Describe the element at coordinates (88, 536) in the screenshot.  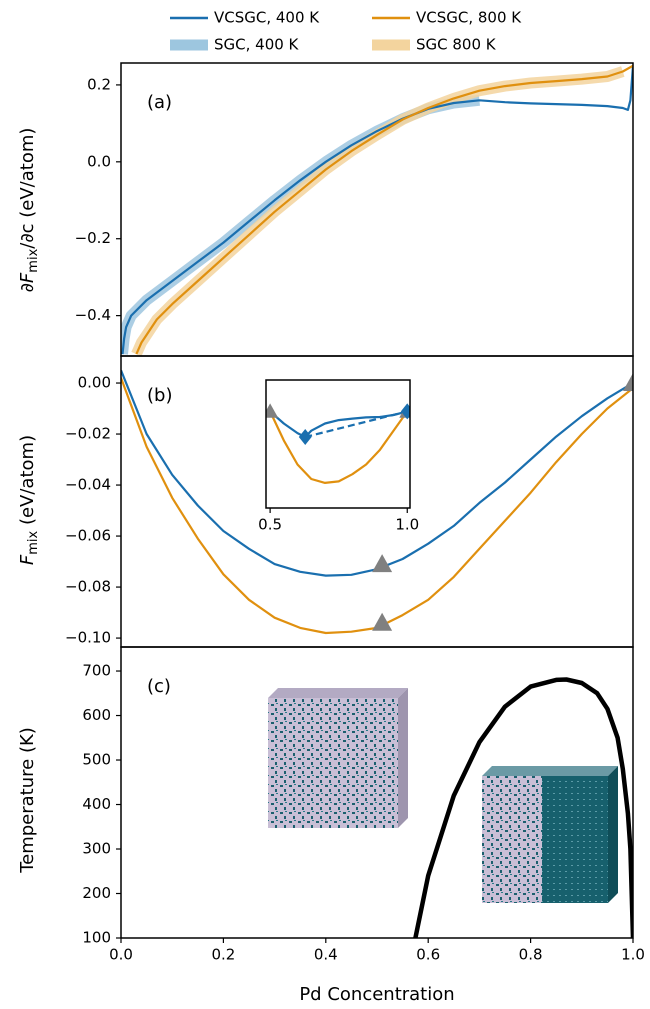
I see `y-tick-label: −0.06` at that location.